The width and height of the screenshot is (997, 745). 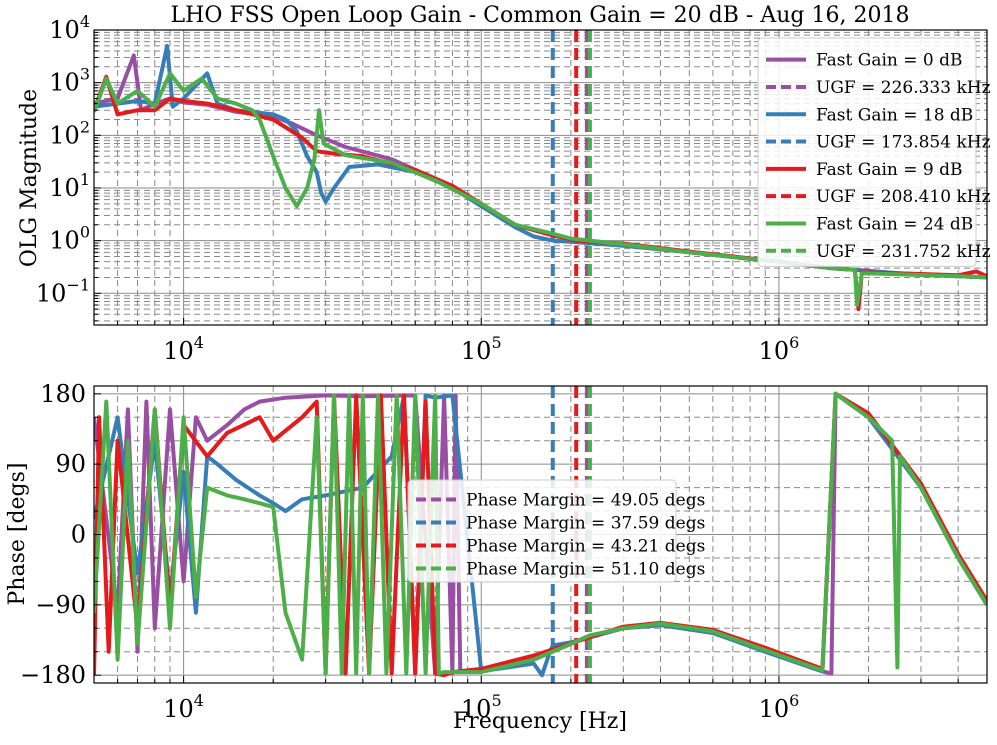 I want to click on y-tick-label: 102, so click(x=69, y=133).